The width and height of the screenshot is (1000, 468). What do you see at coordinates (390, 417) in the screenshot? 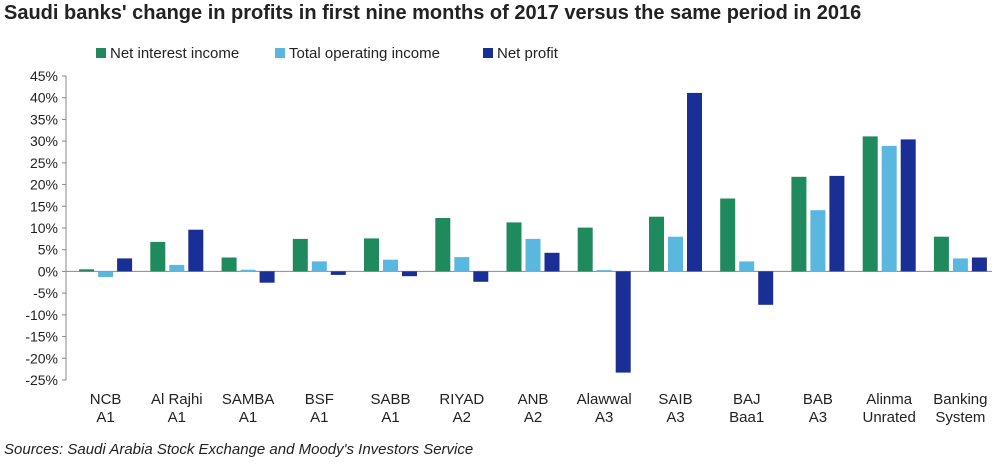
I see `x-tick-label-4-1: A1` at bounding box center [390, 417].